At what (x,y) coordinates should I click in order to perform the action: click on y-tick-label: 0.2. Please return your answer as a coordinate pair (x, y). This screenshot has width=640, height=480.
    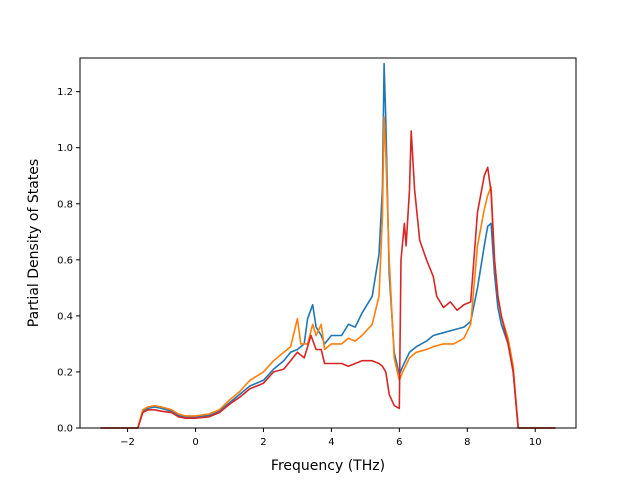
    Looking at the image, I should click on (65, 372).